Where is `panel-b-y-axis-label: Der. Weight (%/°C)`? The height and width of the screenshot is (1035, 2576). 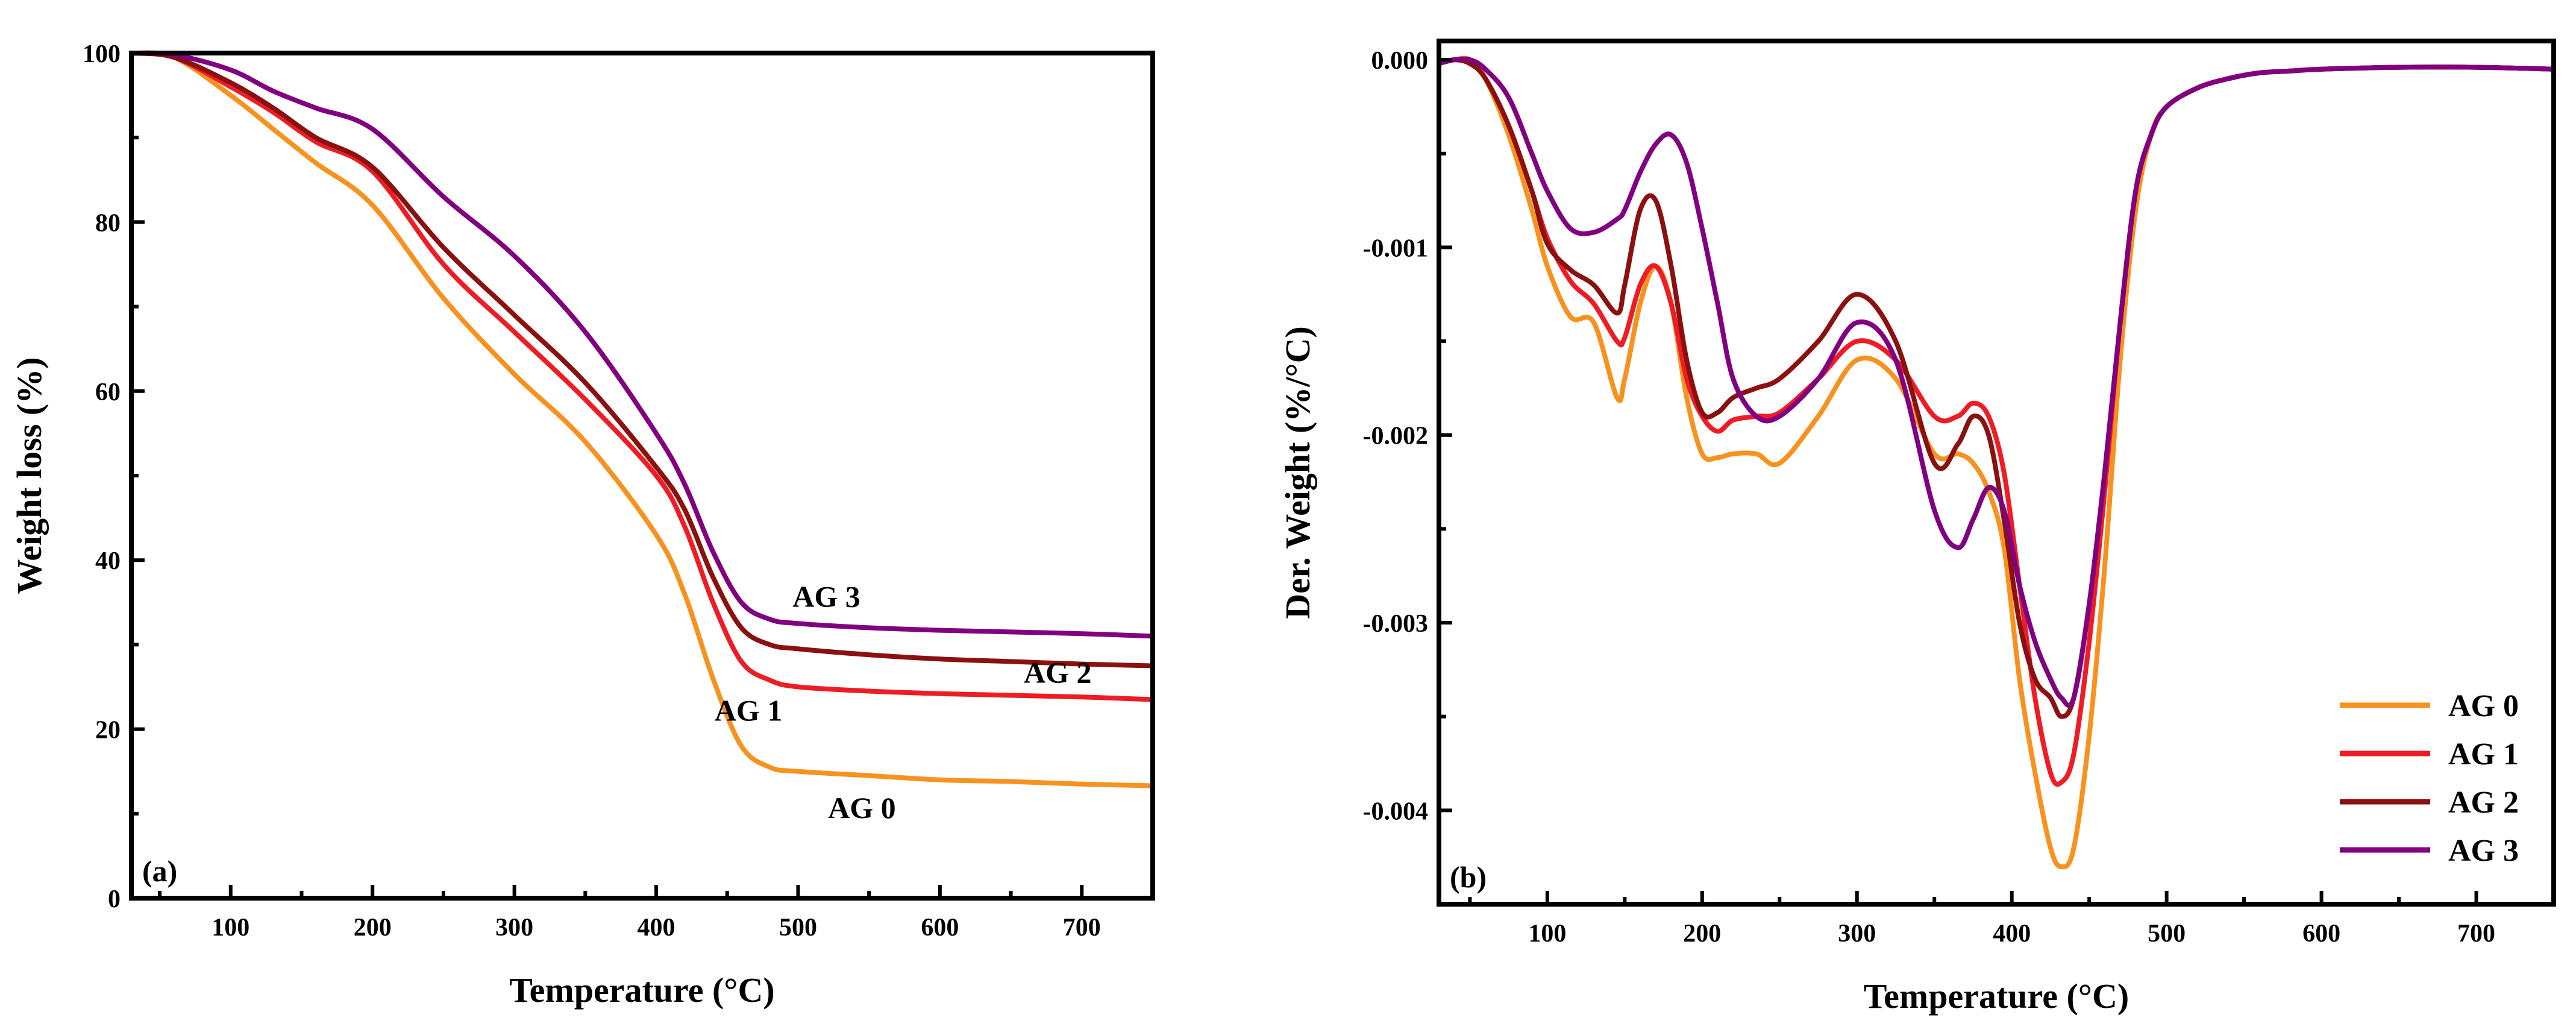 panel-b-y-axis-label: Der. Weight (%/°C) is located at coordinates (1297, 472).